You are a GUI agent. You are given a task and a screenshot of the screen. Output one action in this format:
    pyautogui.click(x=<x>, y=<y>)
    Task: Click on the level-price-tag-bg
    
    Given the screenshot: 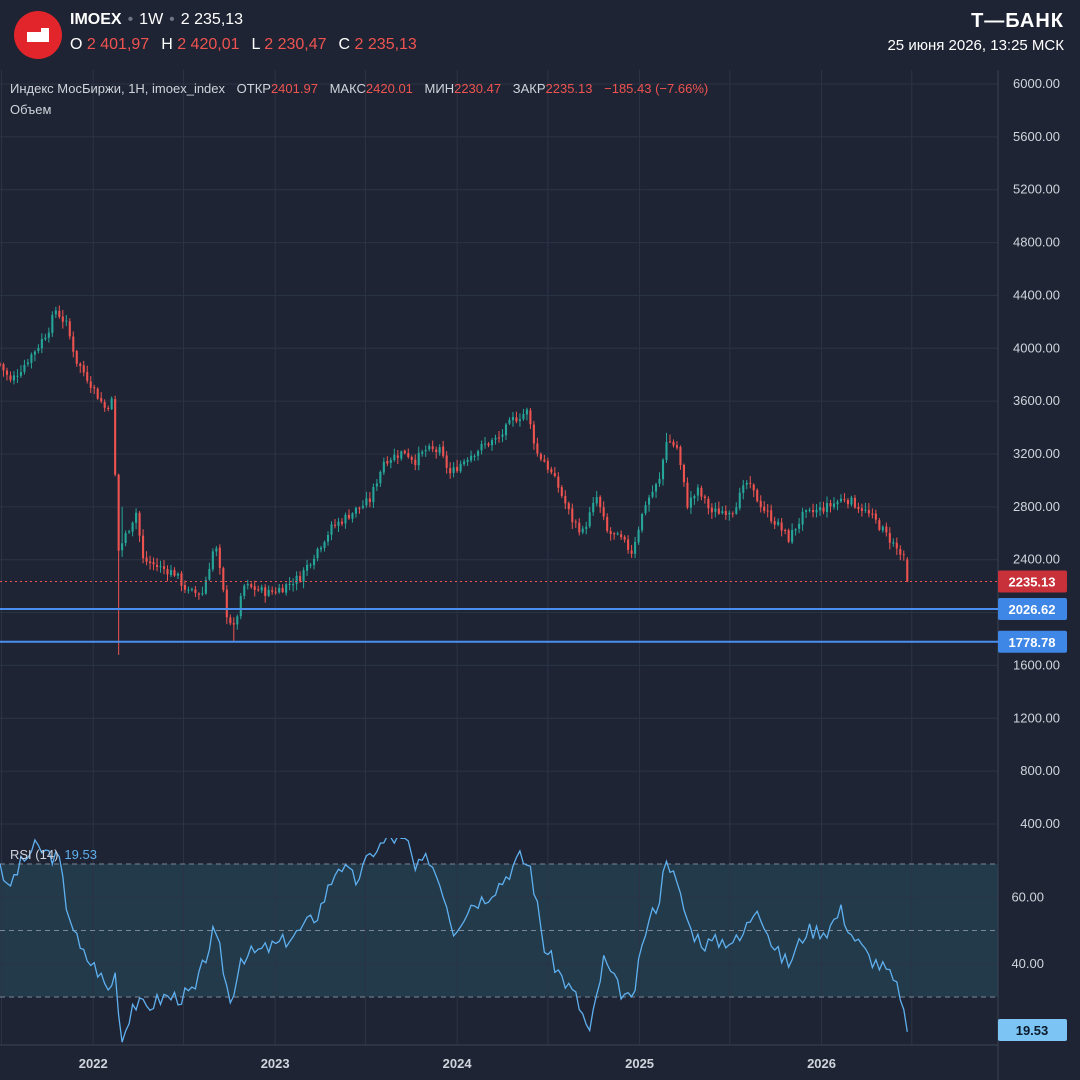 What is the action you would take?
    pyautogui.click(x=1032, y=641)
    